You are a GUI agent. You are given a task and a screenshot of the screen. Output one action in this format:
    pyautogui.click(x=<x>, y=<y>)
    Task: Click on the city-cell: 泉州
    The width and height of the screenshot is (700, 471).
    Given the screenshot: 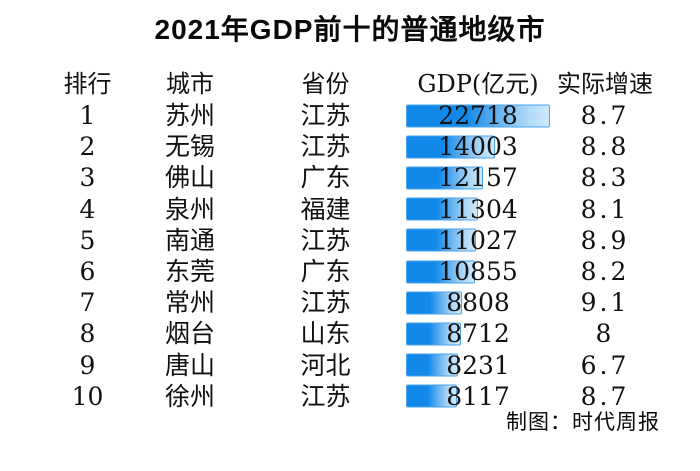 What is the action you would take?
    pyautogui.click(x=189, y=209)
    